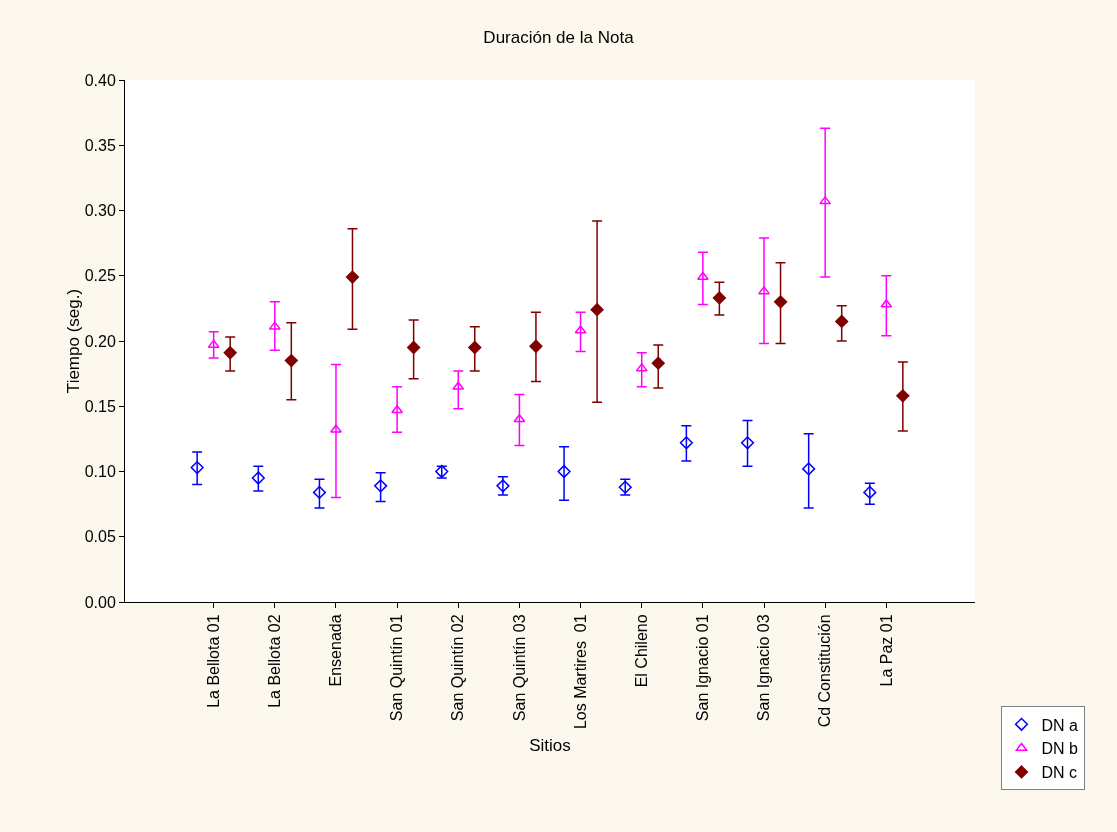 This screenshot has width=1117, height=832. What do you see at coordinates (1059, 773) in the screenshot?
I see `legend-label: DN c` at bounding box center [1059, 773].